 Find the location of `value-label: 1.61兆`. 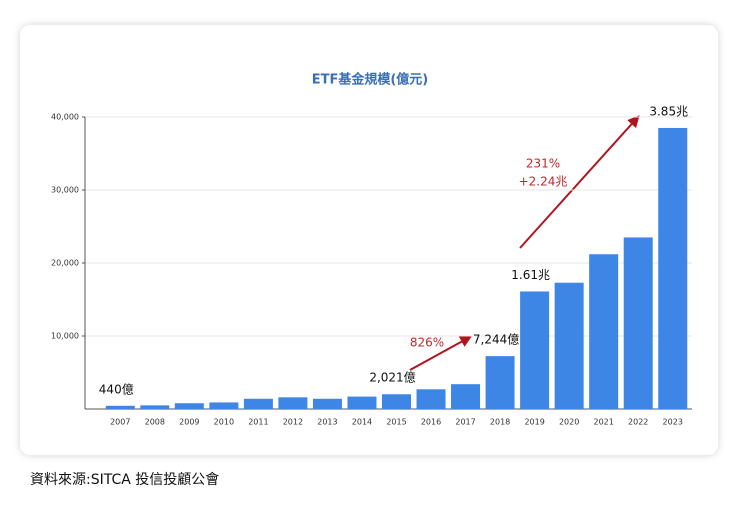

value-label: 1.61兆 is located at coordinates (530, 275).